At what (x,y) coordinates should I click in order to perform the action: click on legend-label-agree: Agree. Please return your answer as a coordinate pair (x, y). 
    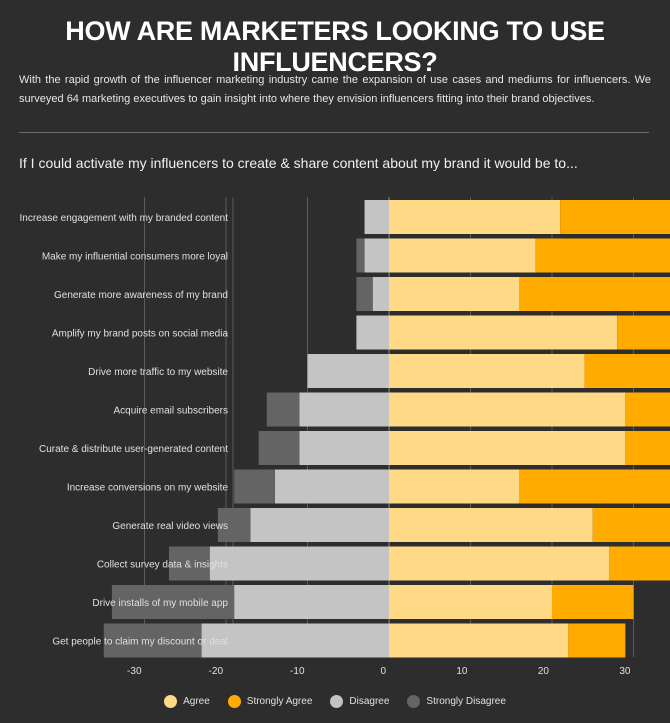
    Looking at the image, I should click on (196, 701).